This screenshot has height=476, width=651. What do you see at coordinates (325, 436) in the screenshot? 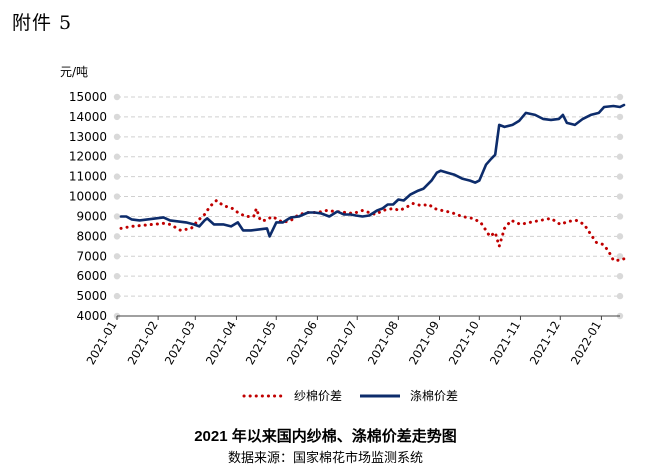
I see `chart-title: 2021 年以来国内纱棉、涤棉价差走势图` at bounding box center [325, 436].